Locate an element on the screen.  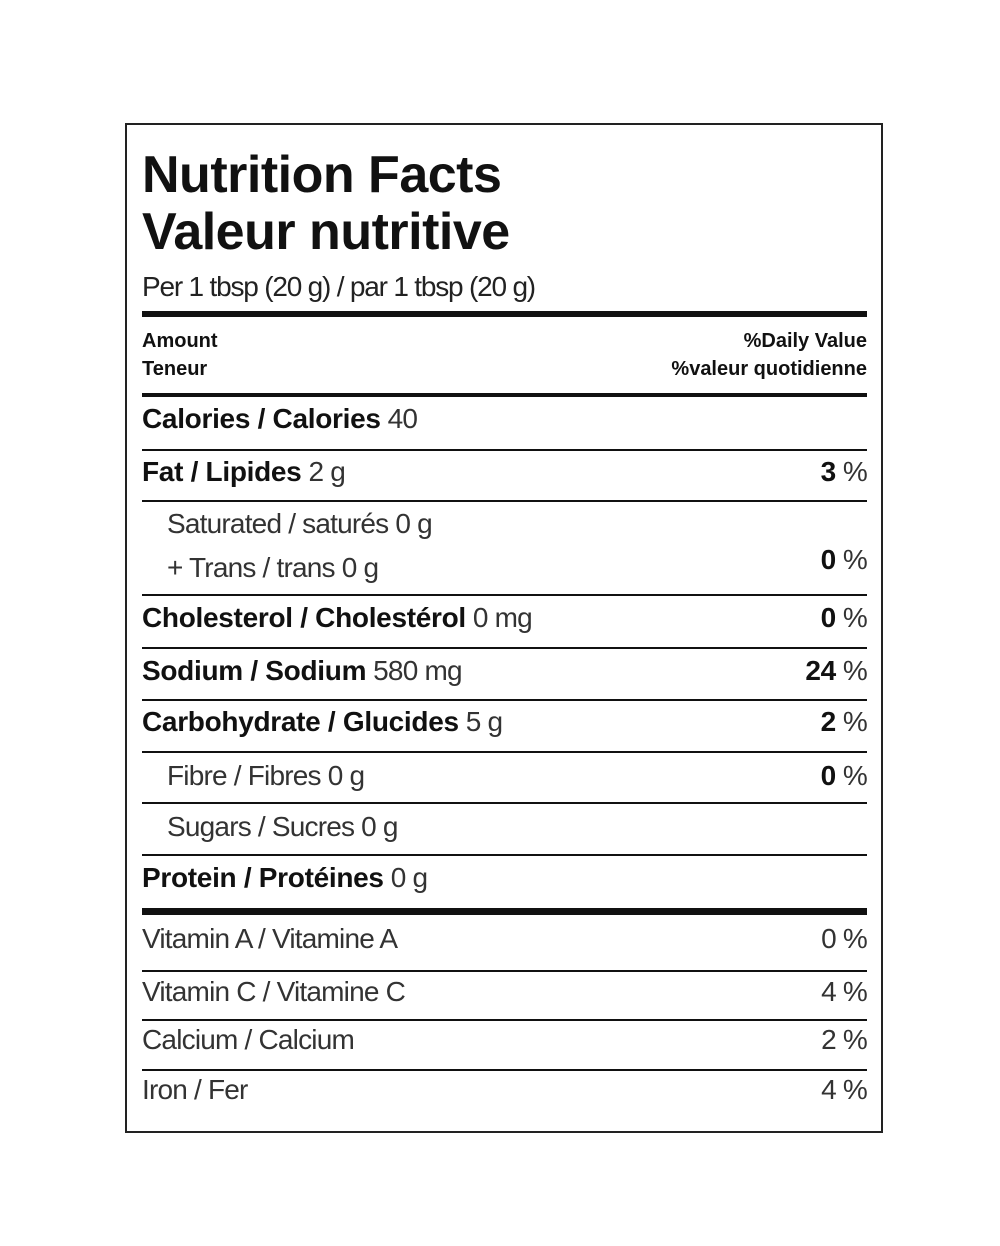
nutrient-label: Protein / Protéines is located at coordinates (263, 877).